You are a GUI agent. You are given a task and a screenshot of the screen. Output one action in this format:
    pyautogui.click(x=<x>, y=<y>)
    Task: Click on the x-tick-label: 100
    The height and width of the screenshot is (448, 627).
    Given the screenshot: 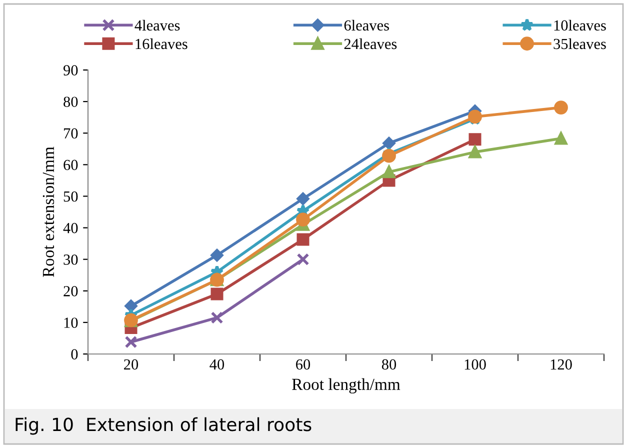 What is the action you would take?
    pyautogui.click(x=475, y=364)
    